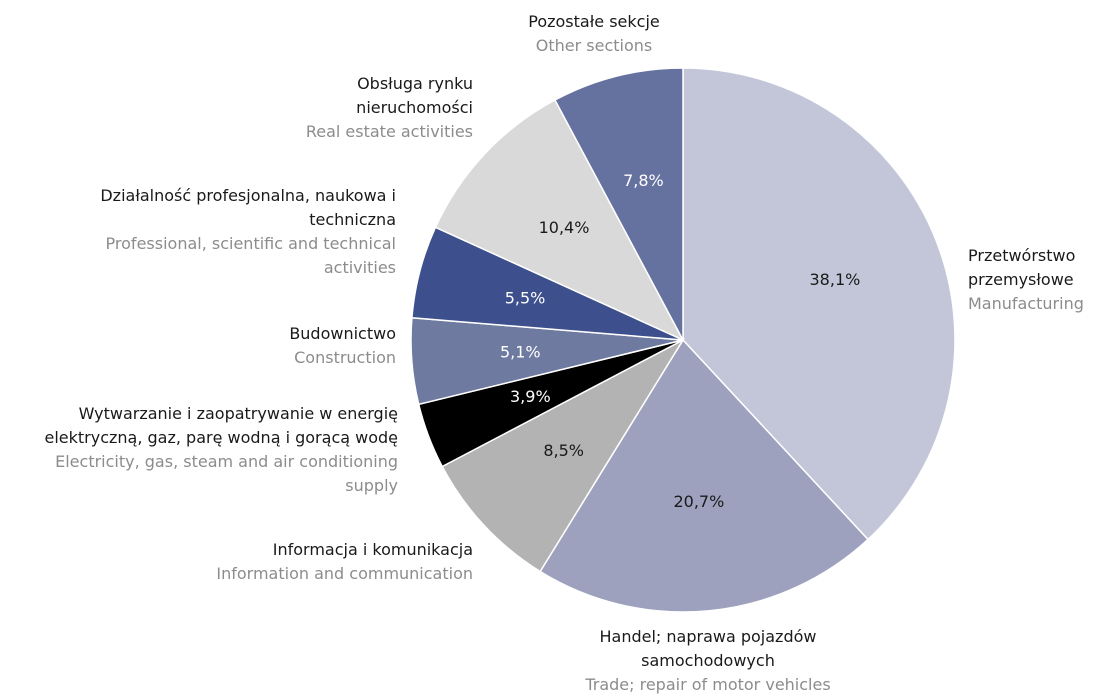  I want to click on category-label: Przetwórstwo przemysłowe Manufacturing, so click(1030, 280).